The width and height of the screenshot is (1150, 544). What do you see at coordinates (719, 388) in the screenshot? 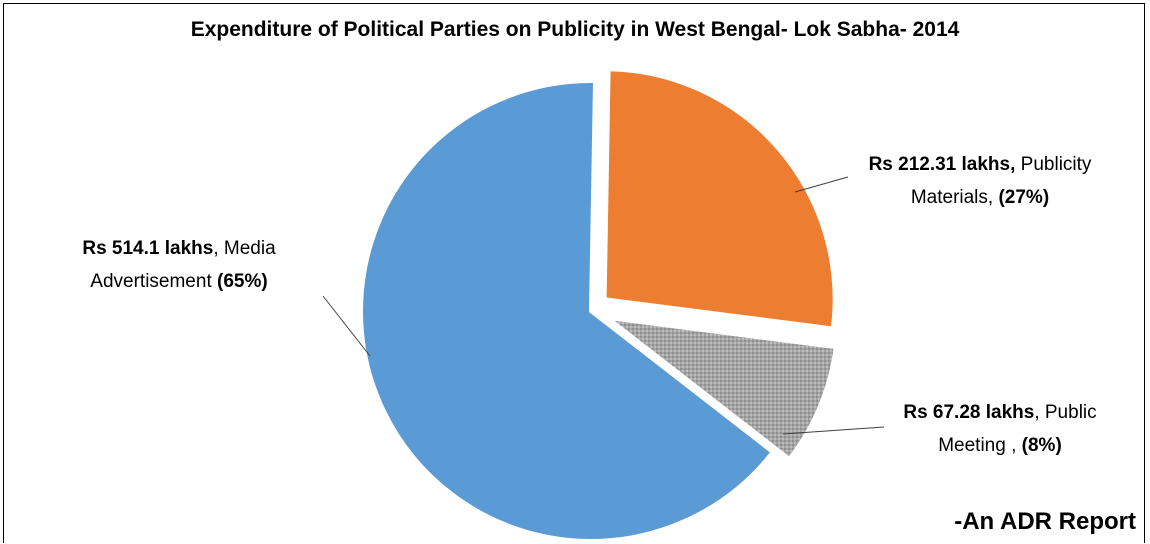
I see `slice-public-meeting` at bounding box center [719, 388].